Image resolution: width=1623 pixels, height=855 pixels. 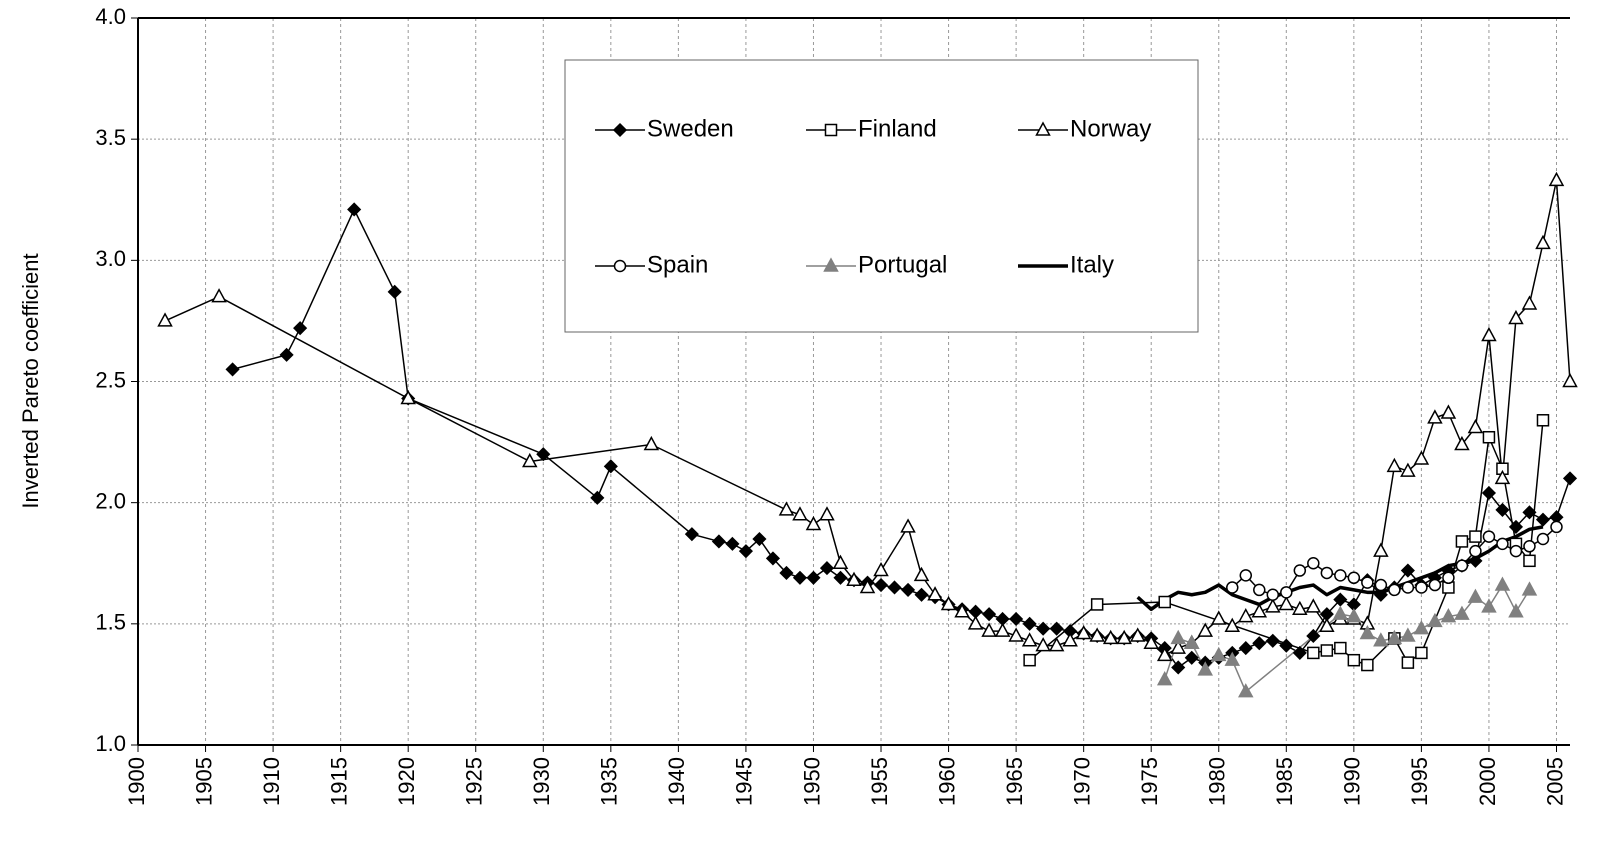 I want to click on x-tick-label: 1910, so click(x=271, y=781).